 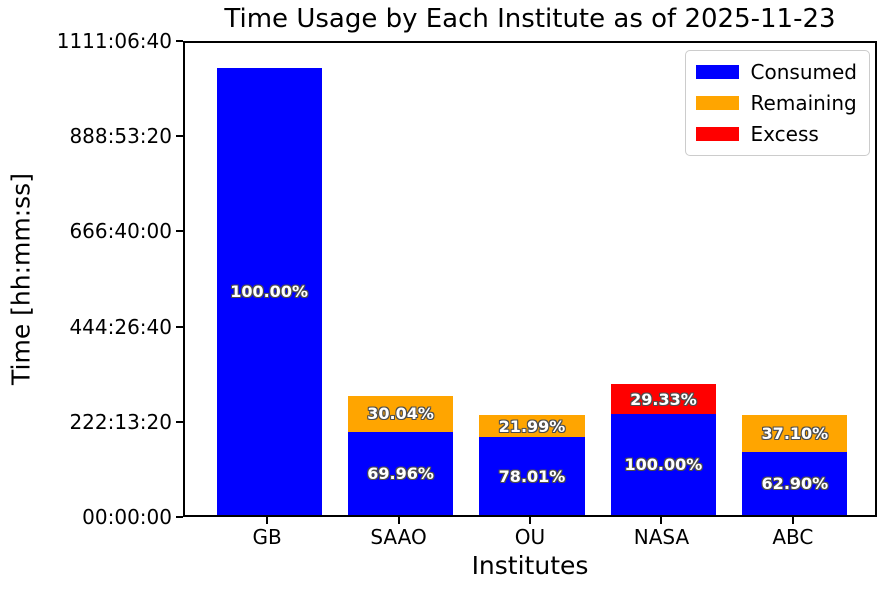 I want to click on legend-label: Consumed, so click(x=803, y=72).